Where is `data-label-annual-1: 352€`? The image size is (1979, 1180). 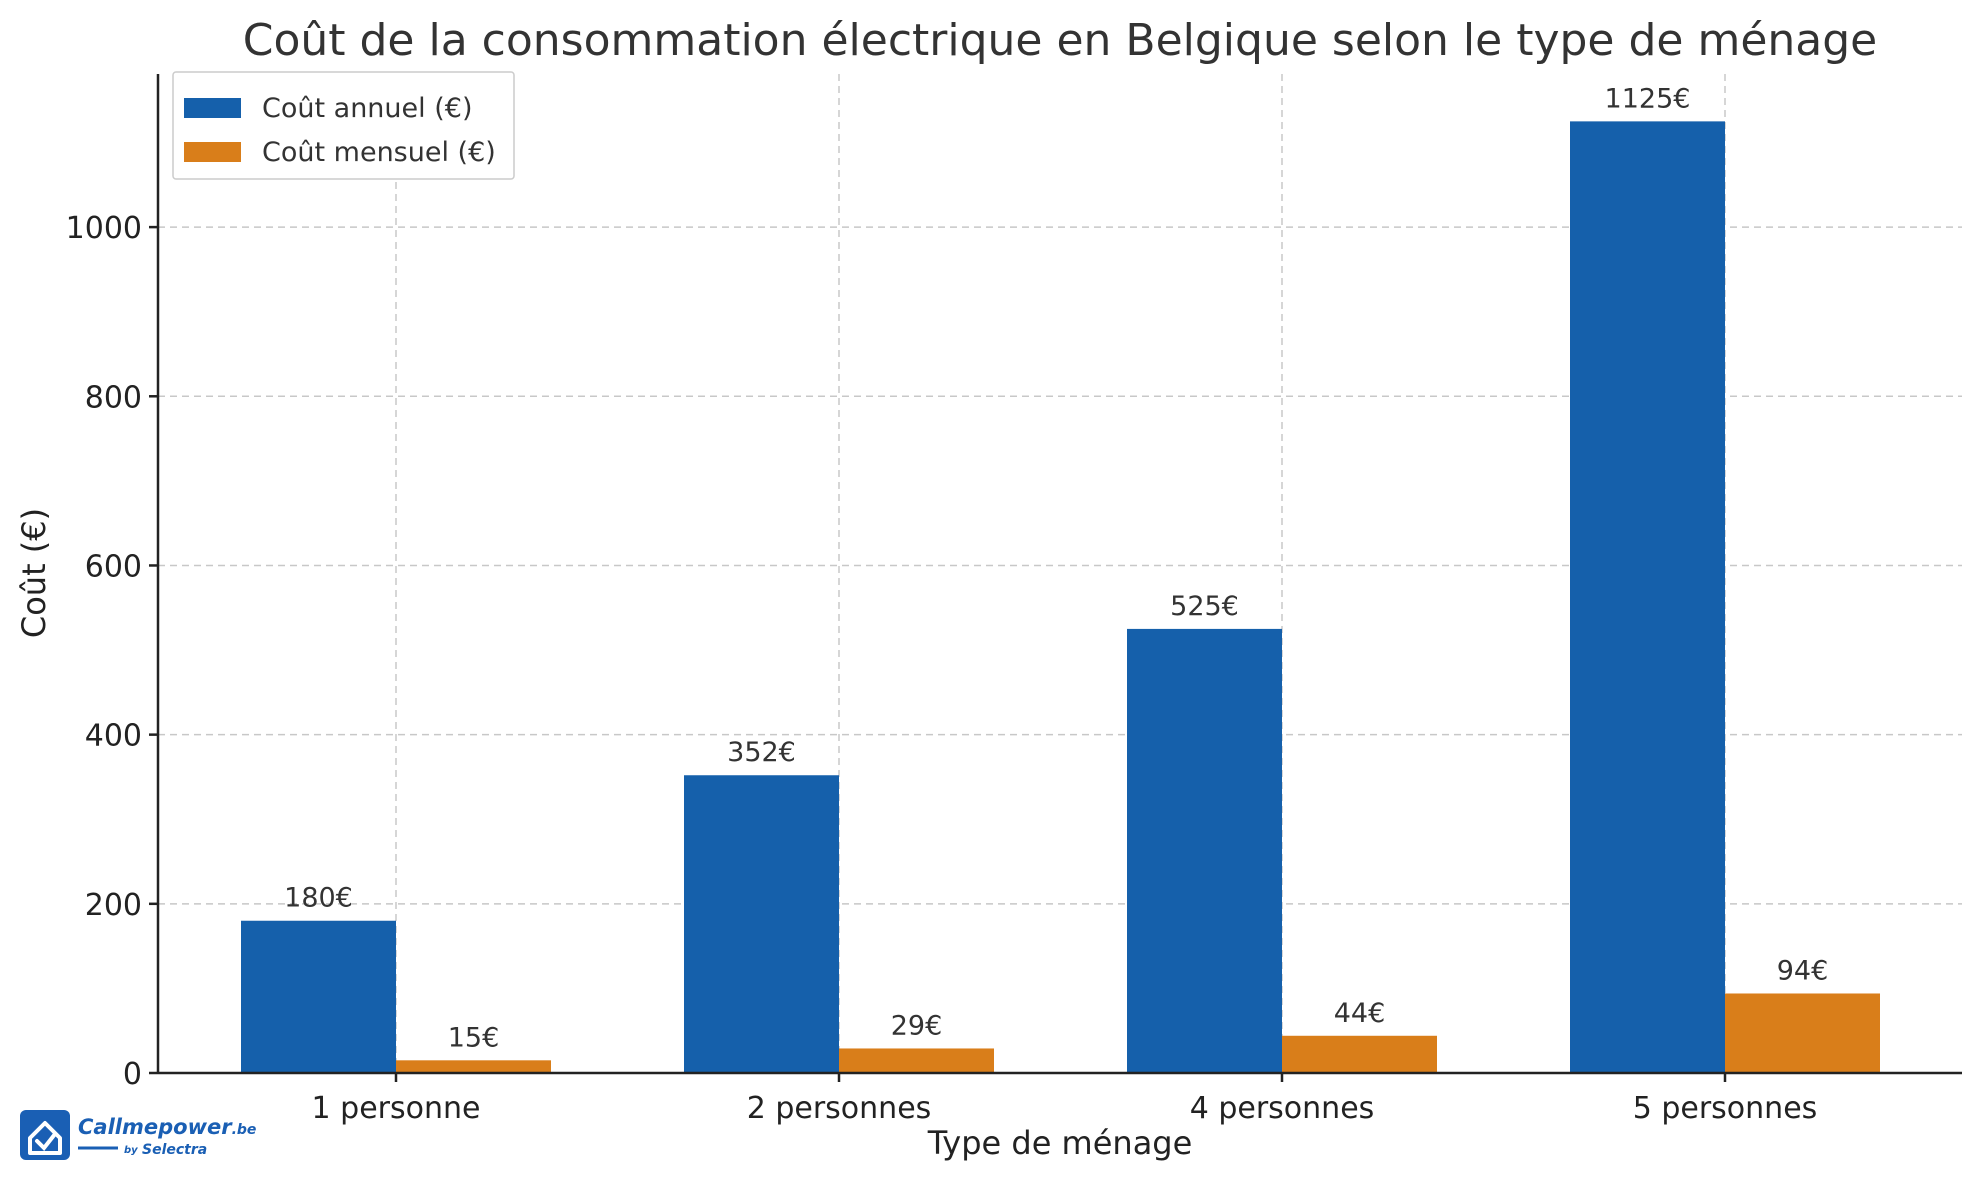 data-label-annual-1: 352€ is located at coordinates (761, 752).